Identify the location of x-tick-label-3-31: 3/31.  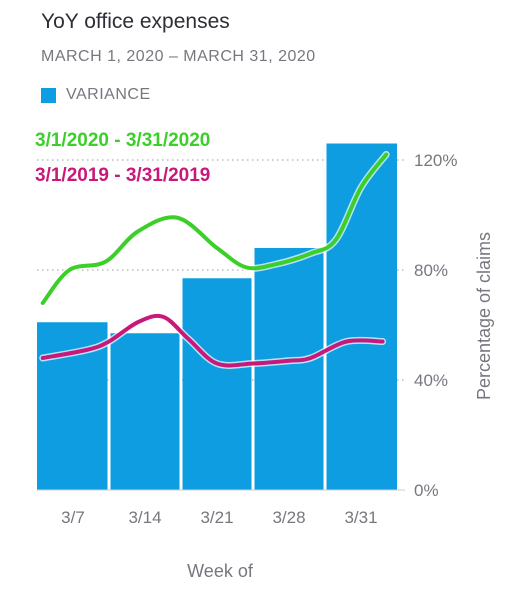
(360, 517).